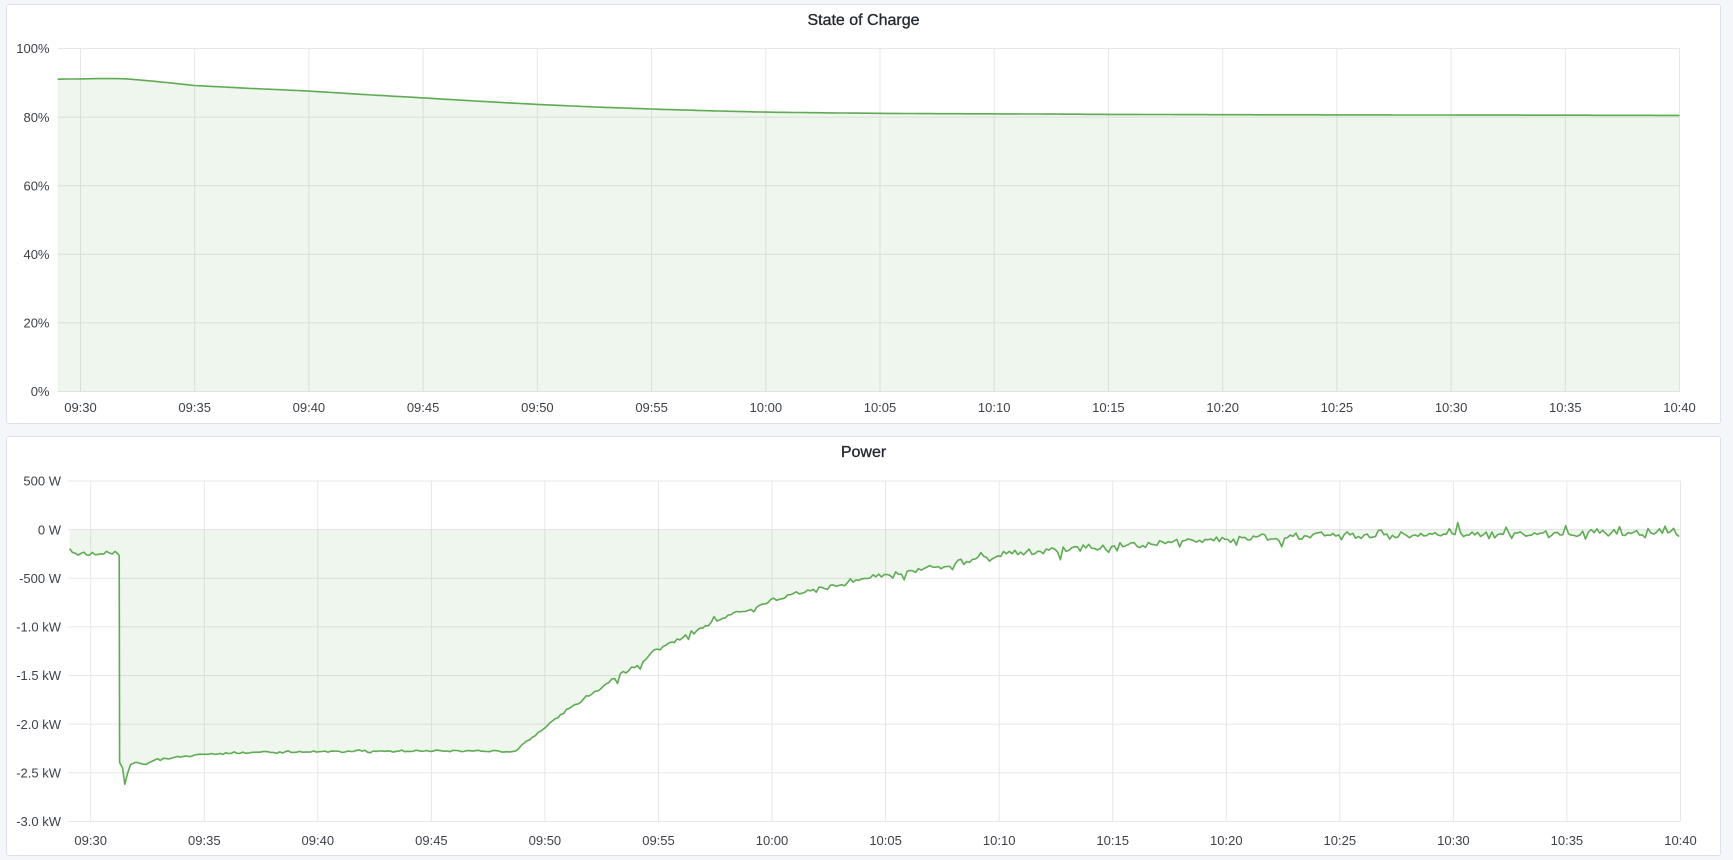  What do you see at coordinates (39, 821) in the screenshot?
I see `svg-text: -3.0 kW` at bounding box center [39, 821].